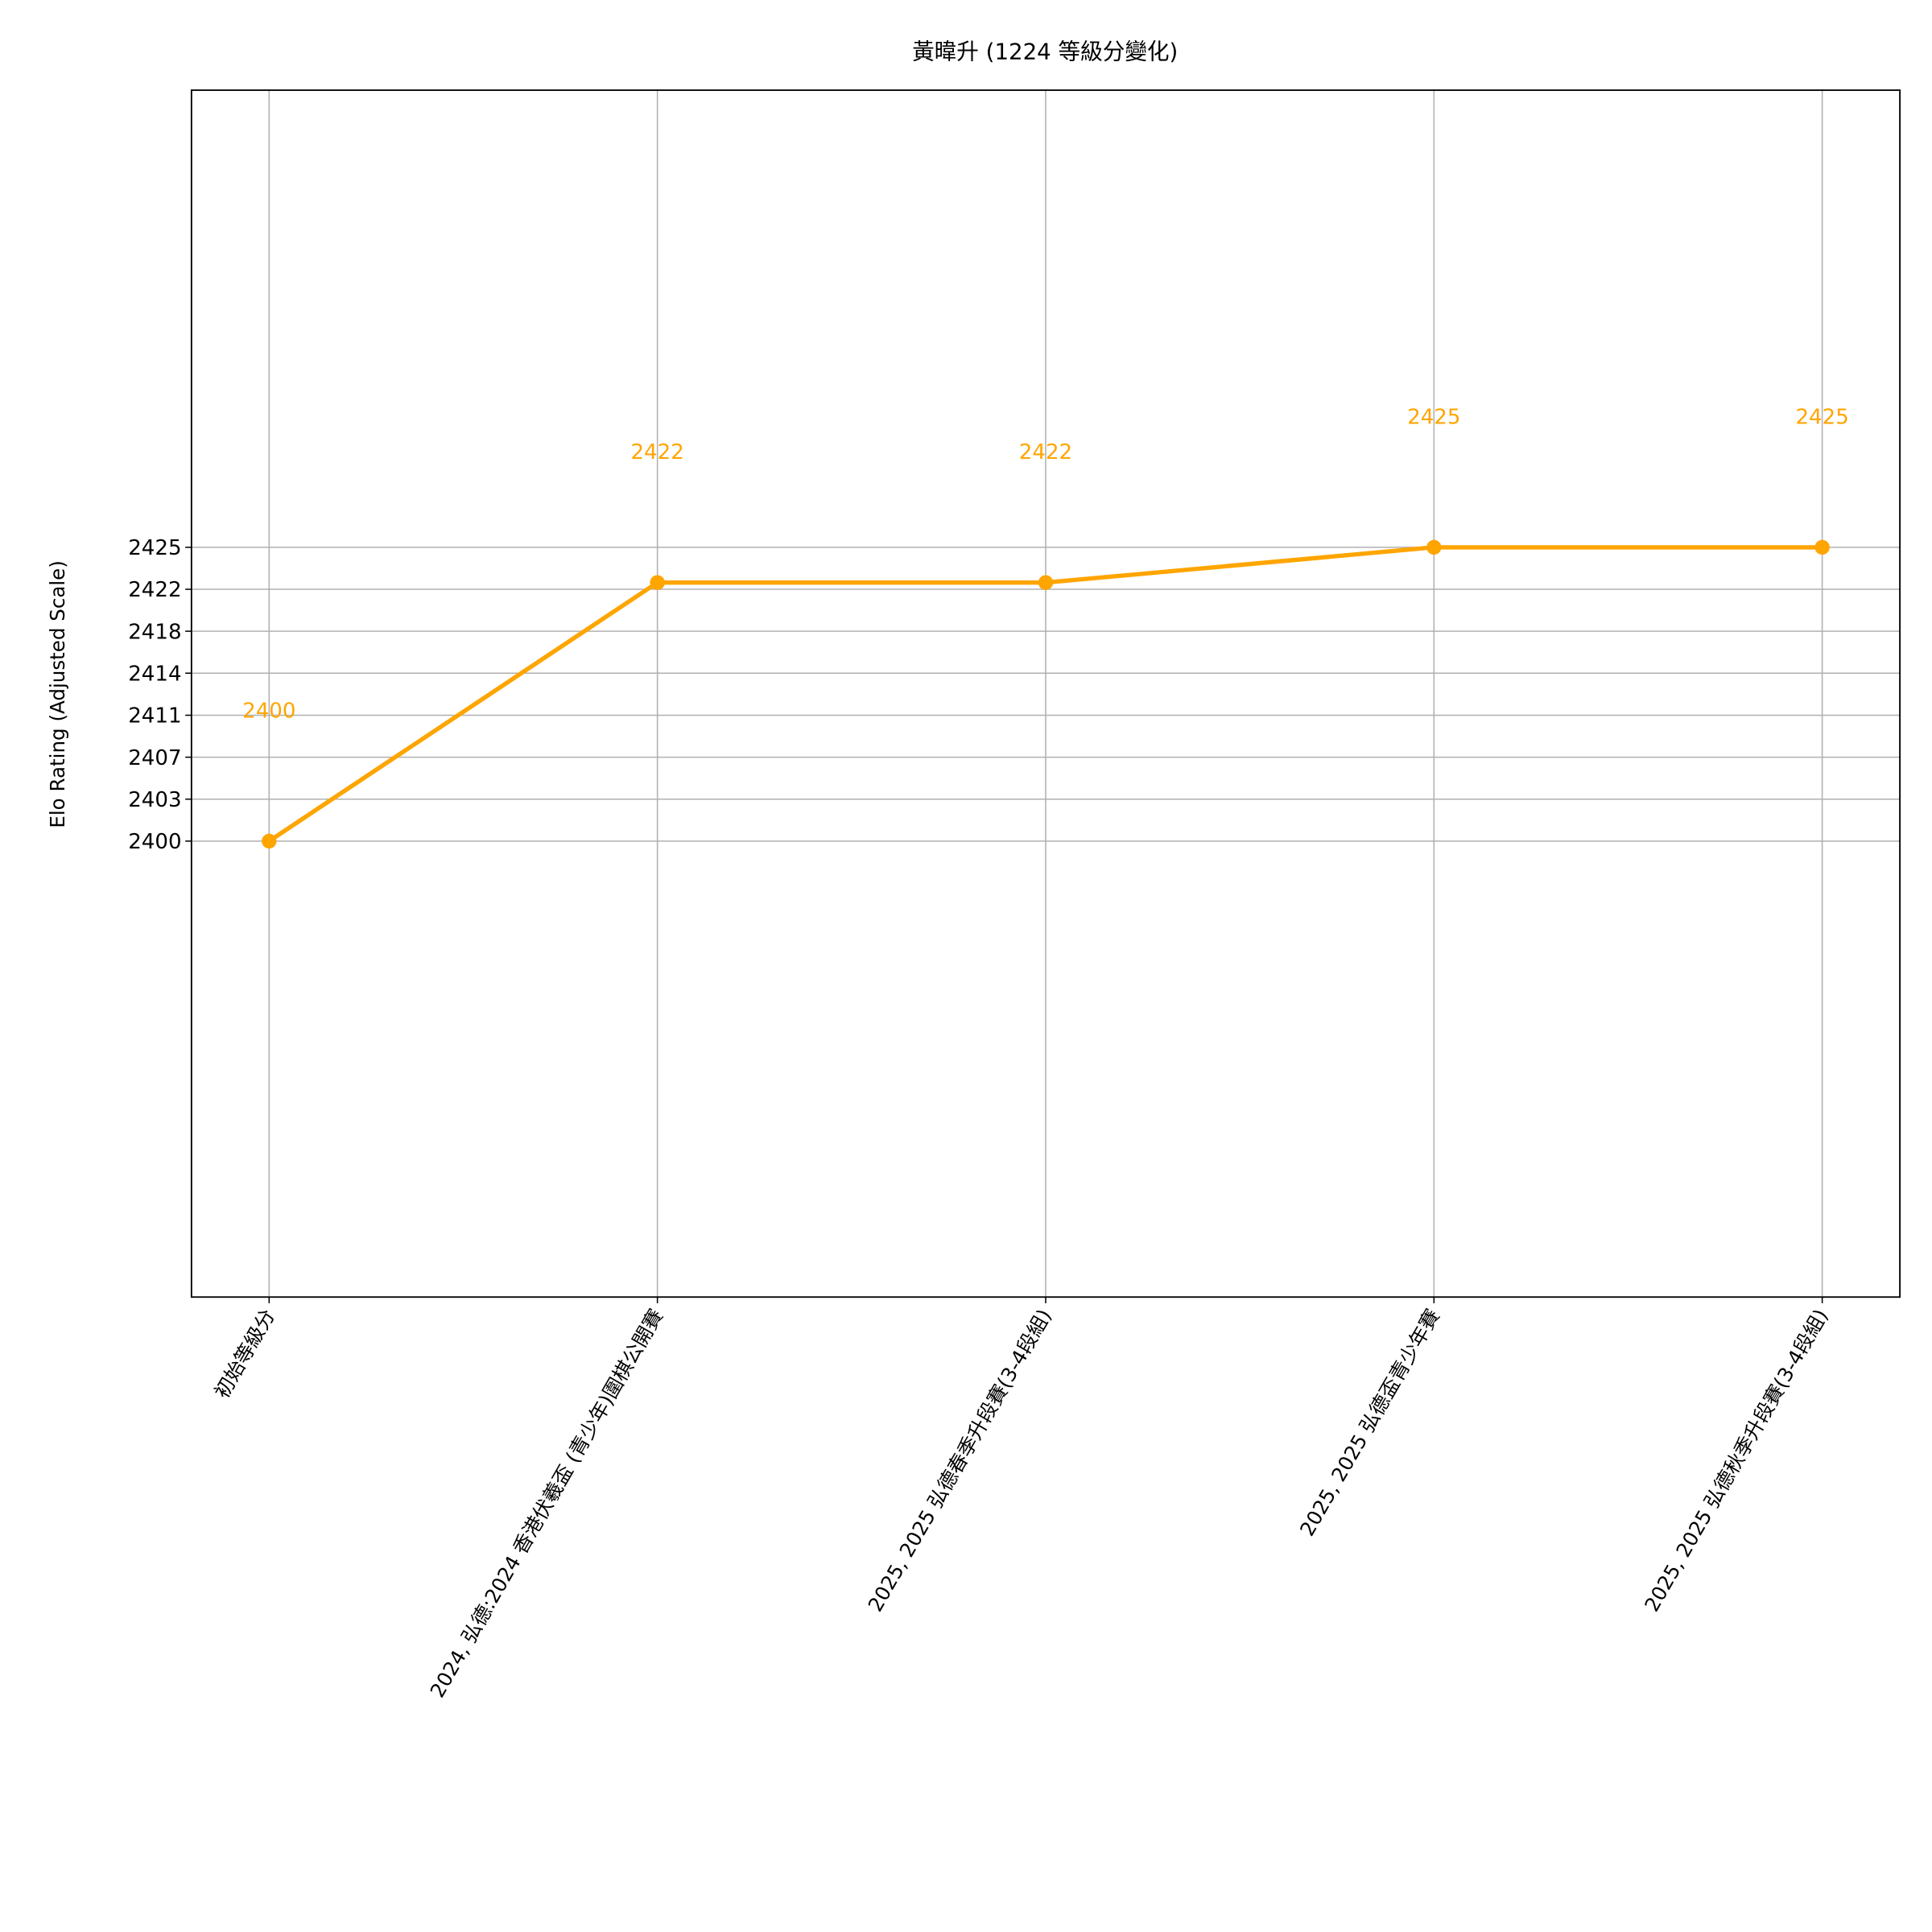 The width and height of the screenshot is (1932, 1932). I want to click on y-tick-label: 2403, so click(154, 800).